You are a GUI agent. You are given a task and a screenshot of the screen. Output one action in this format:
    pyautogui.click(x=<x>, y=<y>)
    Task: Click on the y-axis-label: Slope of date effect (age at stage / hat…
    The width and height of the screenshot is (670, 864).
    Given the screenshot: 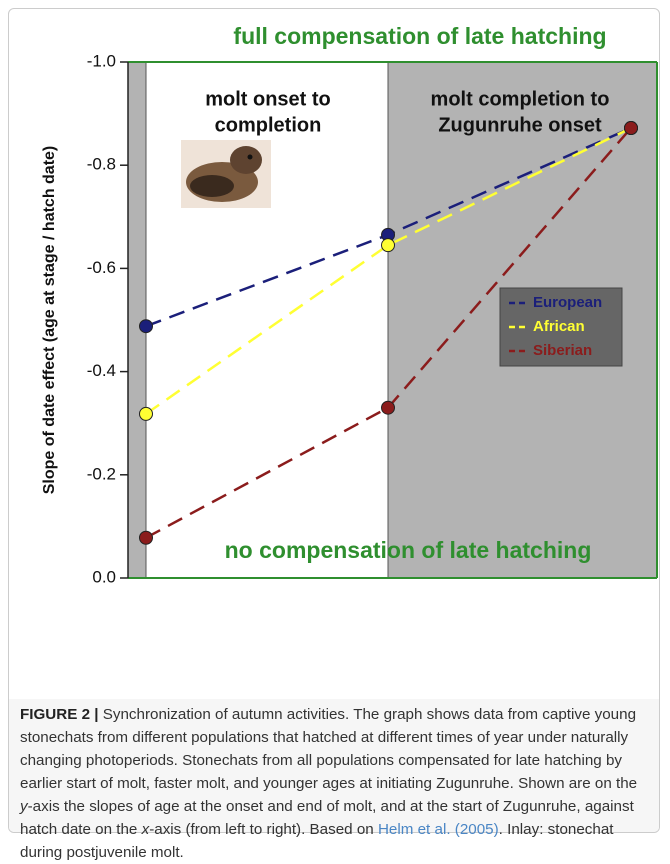 What is the action you would take?
    pyautogui.click(x=49, y=320)
    